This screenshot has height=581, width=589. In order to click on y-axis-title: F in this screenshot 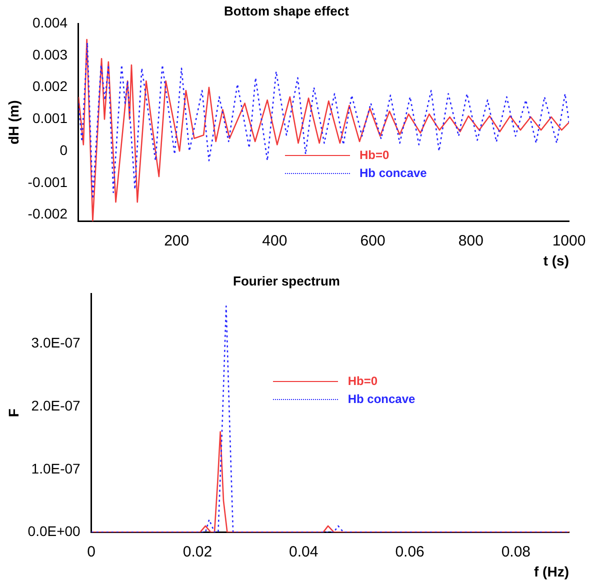, I will do `click(13, 413)`.